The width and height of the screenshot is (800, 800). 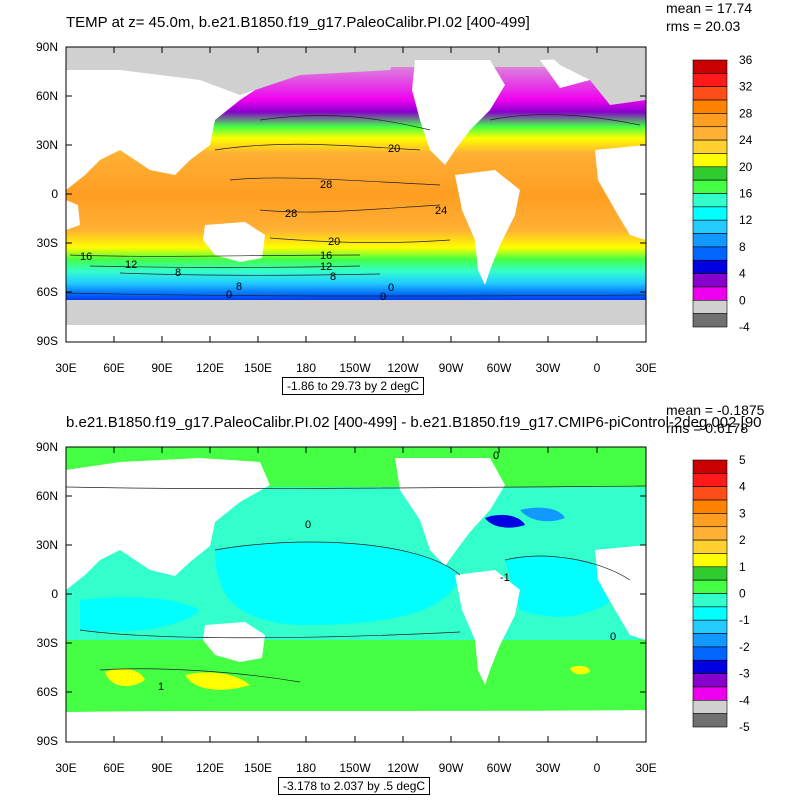 I want to click on bottom-contour-atlantic, so click(x=567, y=568).